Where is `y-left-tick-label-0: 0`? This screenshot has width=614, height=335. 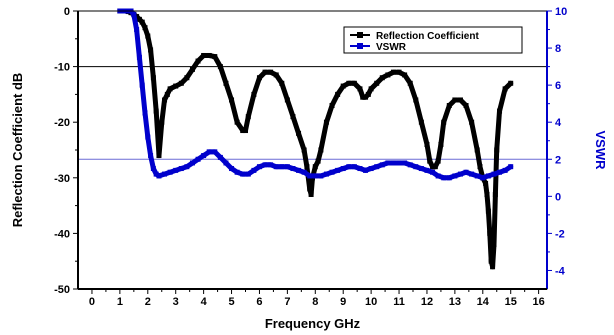
y-left-tick-label-0: 0 is located at coordinates (67, 12).